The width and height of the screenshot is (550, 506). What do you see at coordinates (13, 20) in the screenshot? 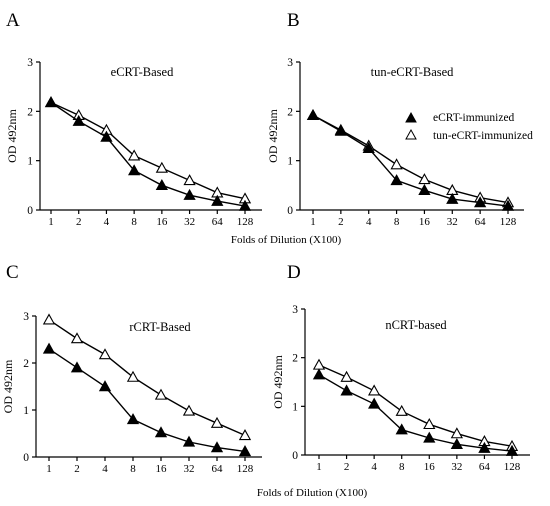
I see `panel-letter-a: A` at bounding box center [13, 20].